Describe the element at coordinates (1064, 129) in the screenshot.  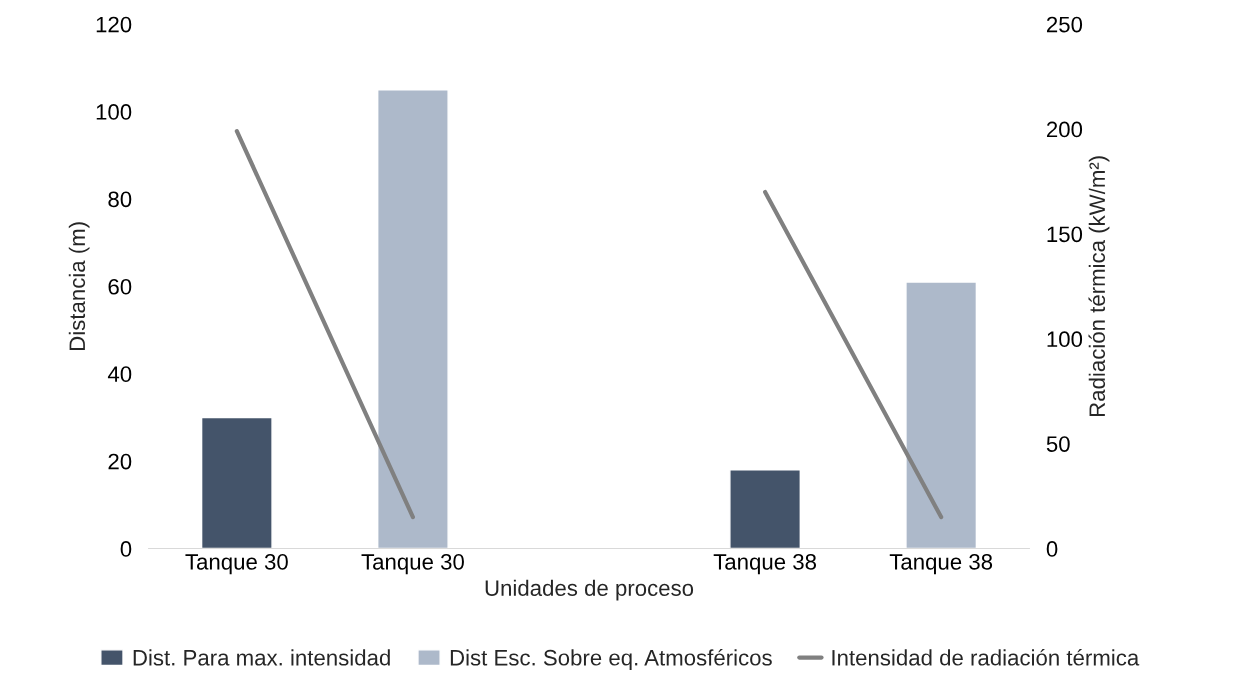
I see `y2-tick-label: 200` at that location.